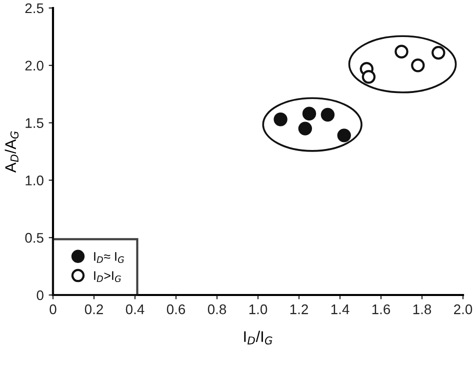 The image size is (474, 372). I want to click on y-tick-label: 1.0, so click(35, 181).